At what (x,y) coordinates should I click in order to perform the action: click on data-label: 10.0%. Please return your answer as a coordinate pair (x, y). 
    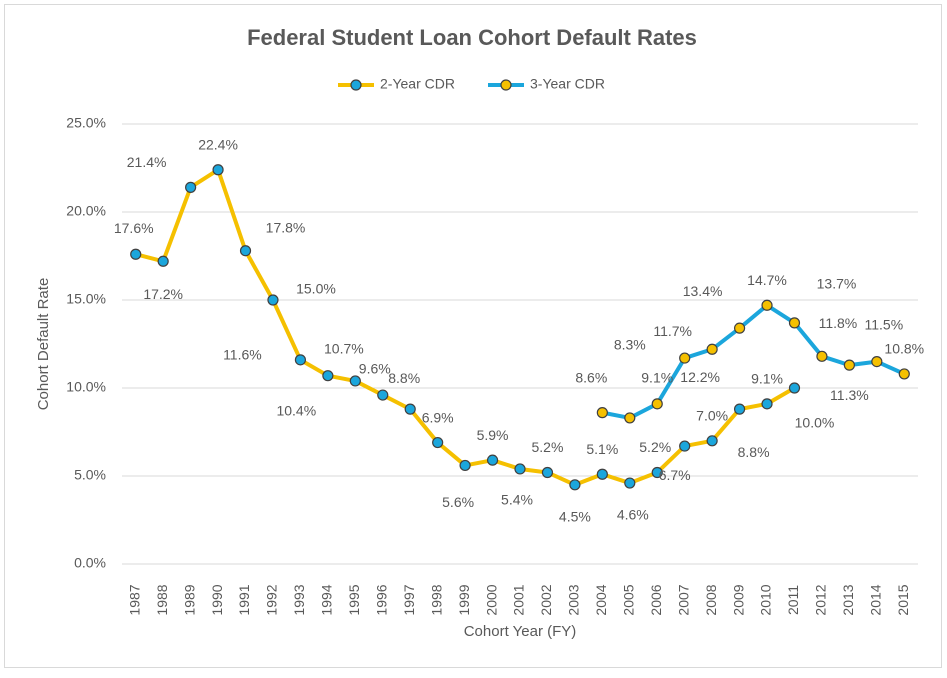
    Looking at the image, I should click on (815, 423).